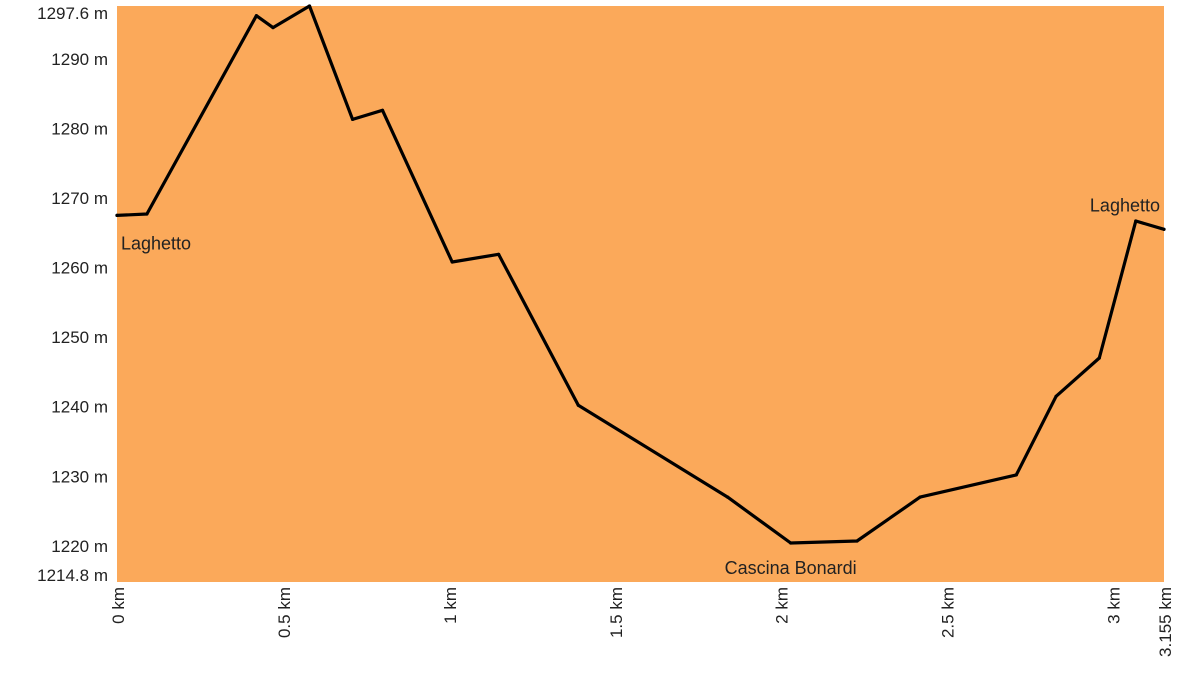 Image resolution: width=1184 pixels, height=681 pixels. Describe the element at coordinates (79, 198) in the screenshot. I see `y-tick-label: 1270 m` at that location.